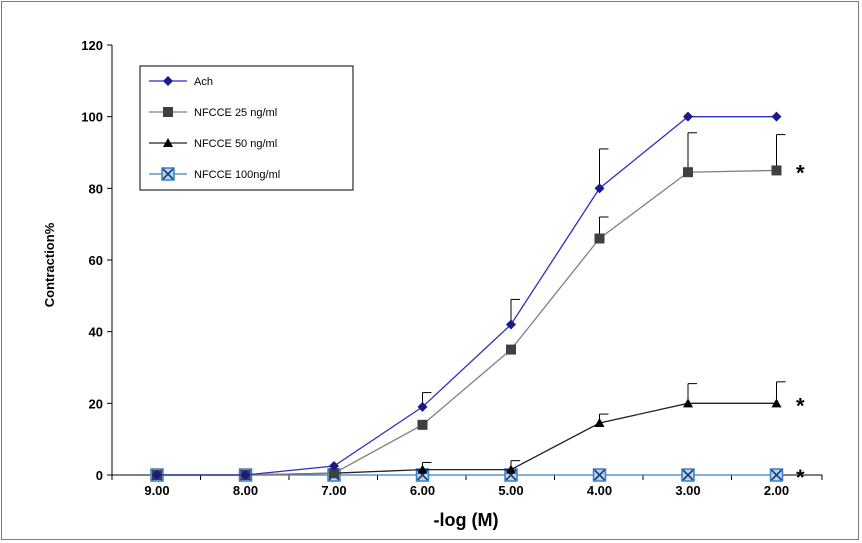 The width and height of the screenshot is (862, 543). I want to click on series-line, so click(467, 439).